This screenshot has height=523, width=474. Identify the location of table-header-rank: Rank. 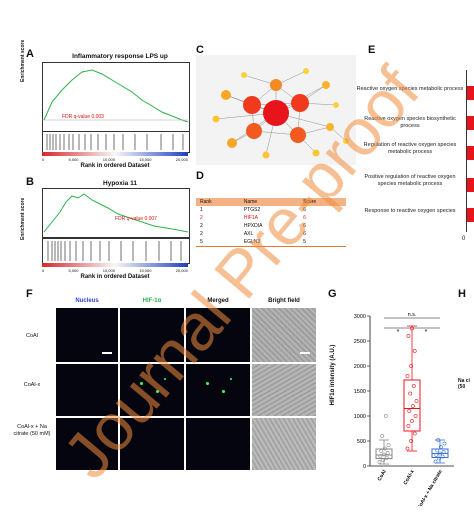
(218, 202).